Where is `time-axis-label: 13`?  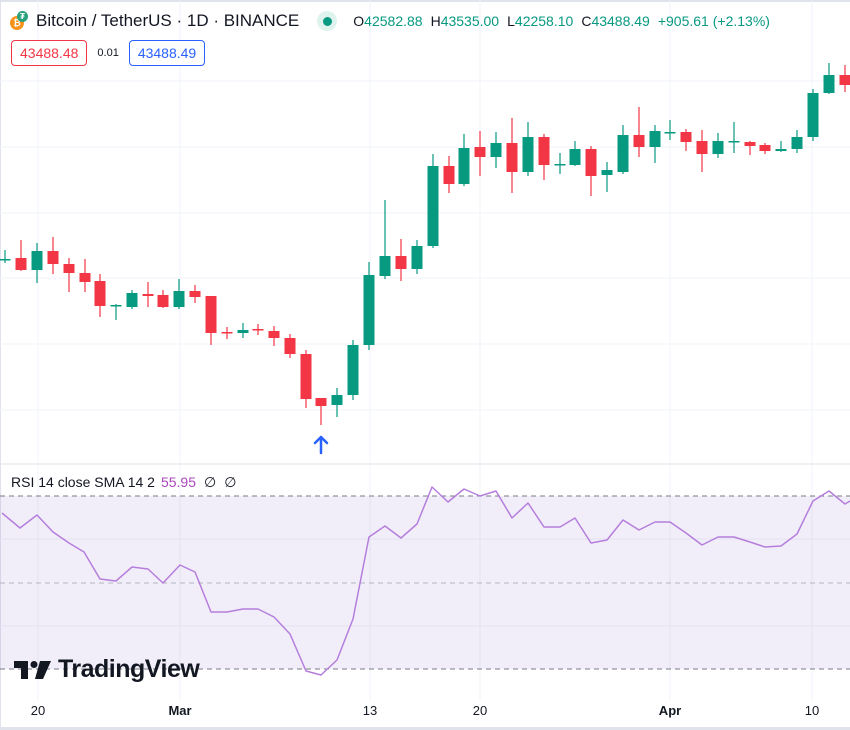 time-axis-label: 13 is located at coordinates (370, 710).